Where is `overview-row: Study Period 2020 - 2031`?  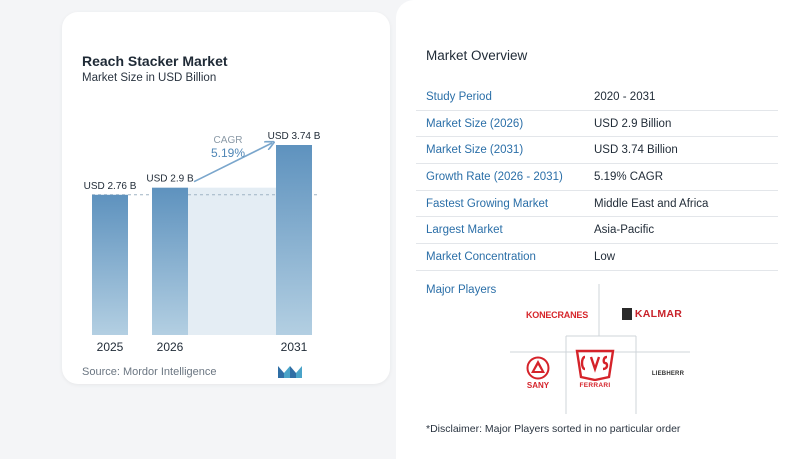
overview-row: Study Period 2020 - 2031 is located at coordinates (597, 97).